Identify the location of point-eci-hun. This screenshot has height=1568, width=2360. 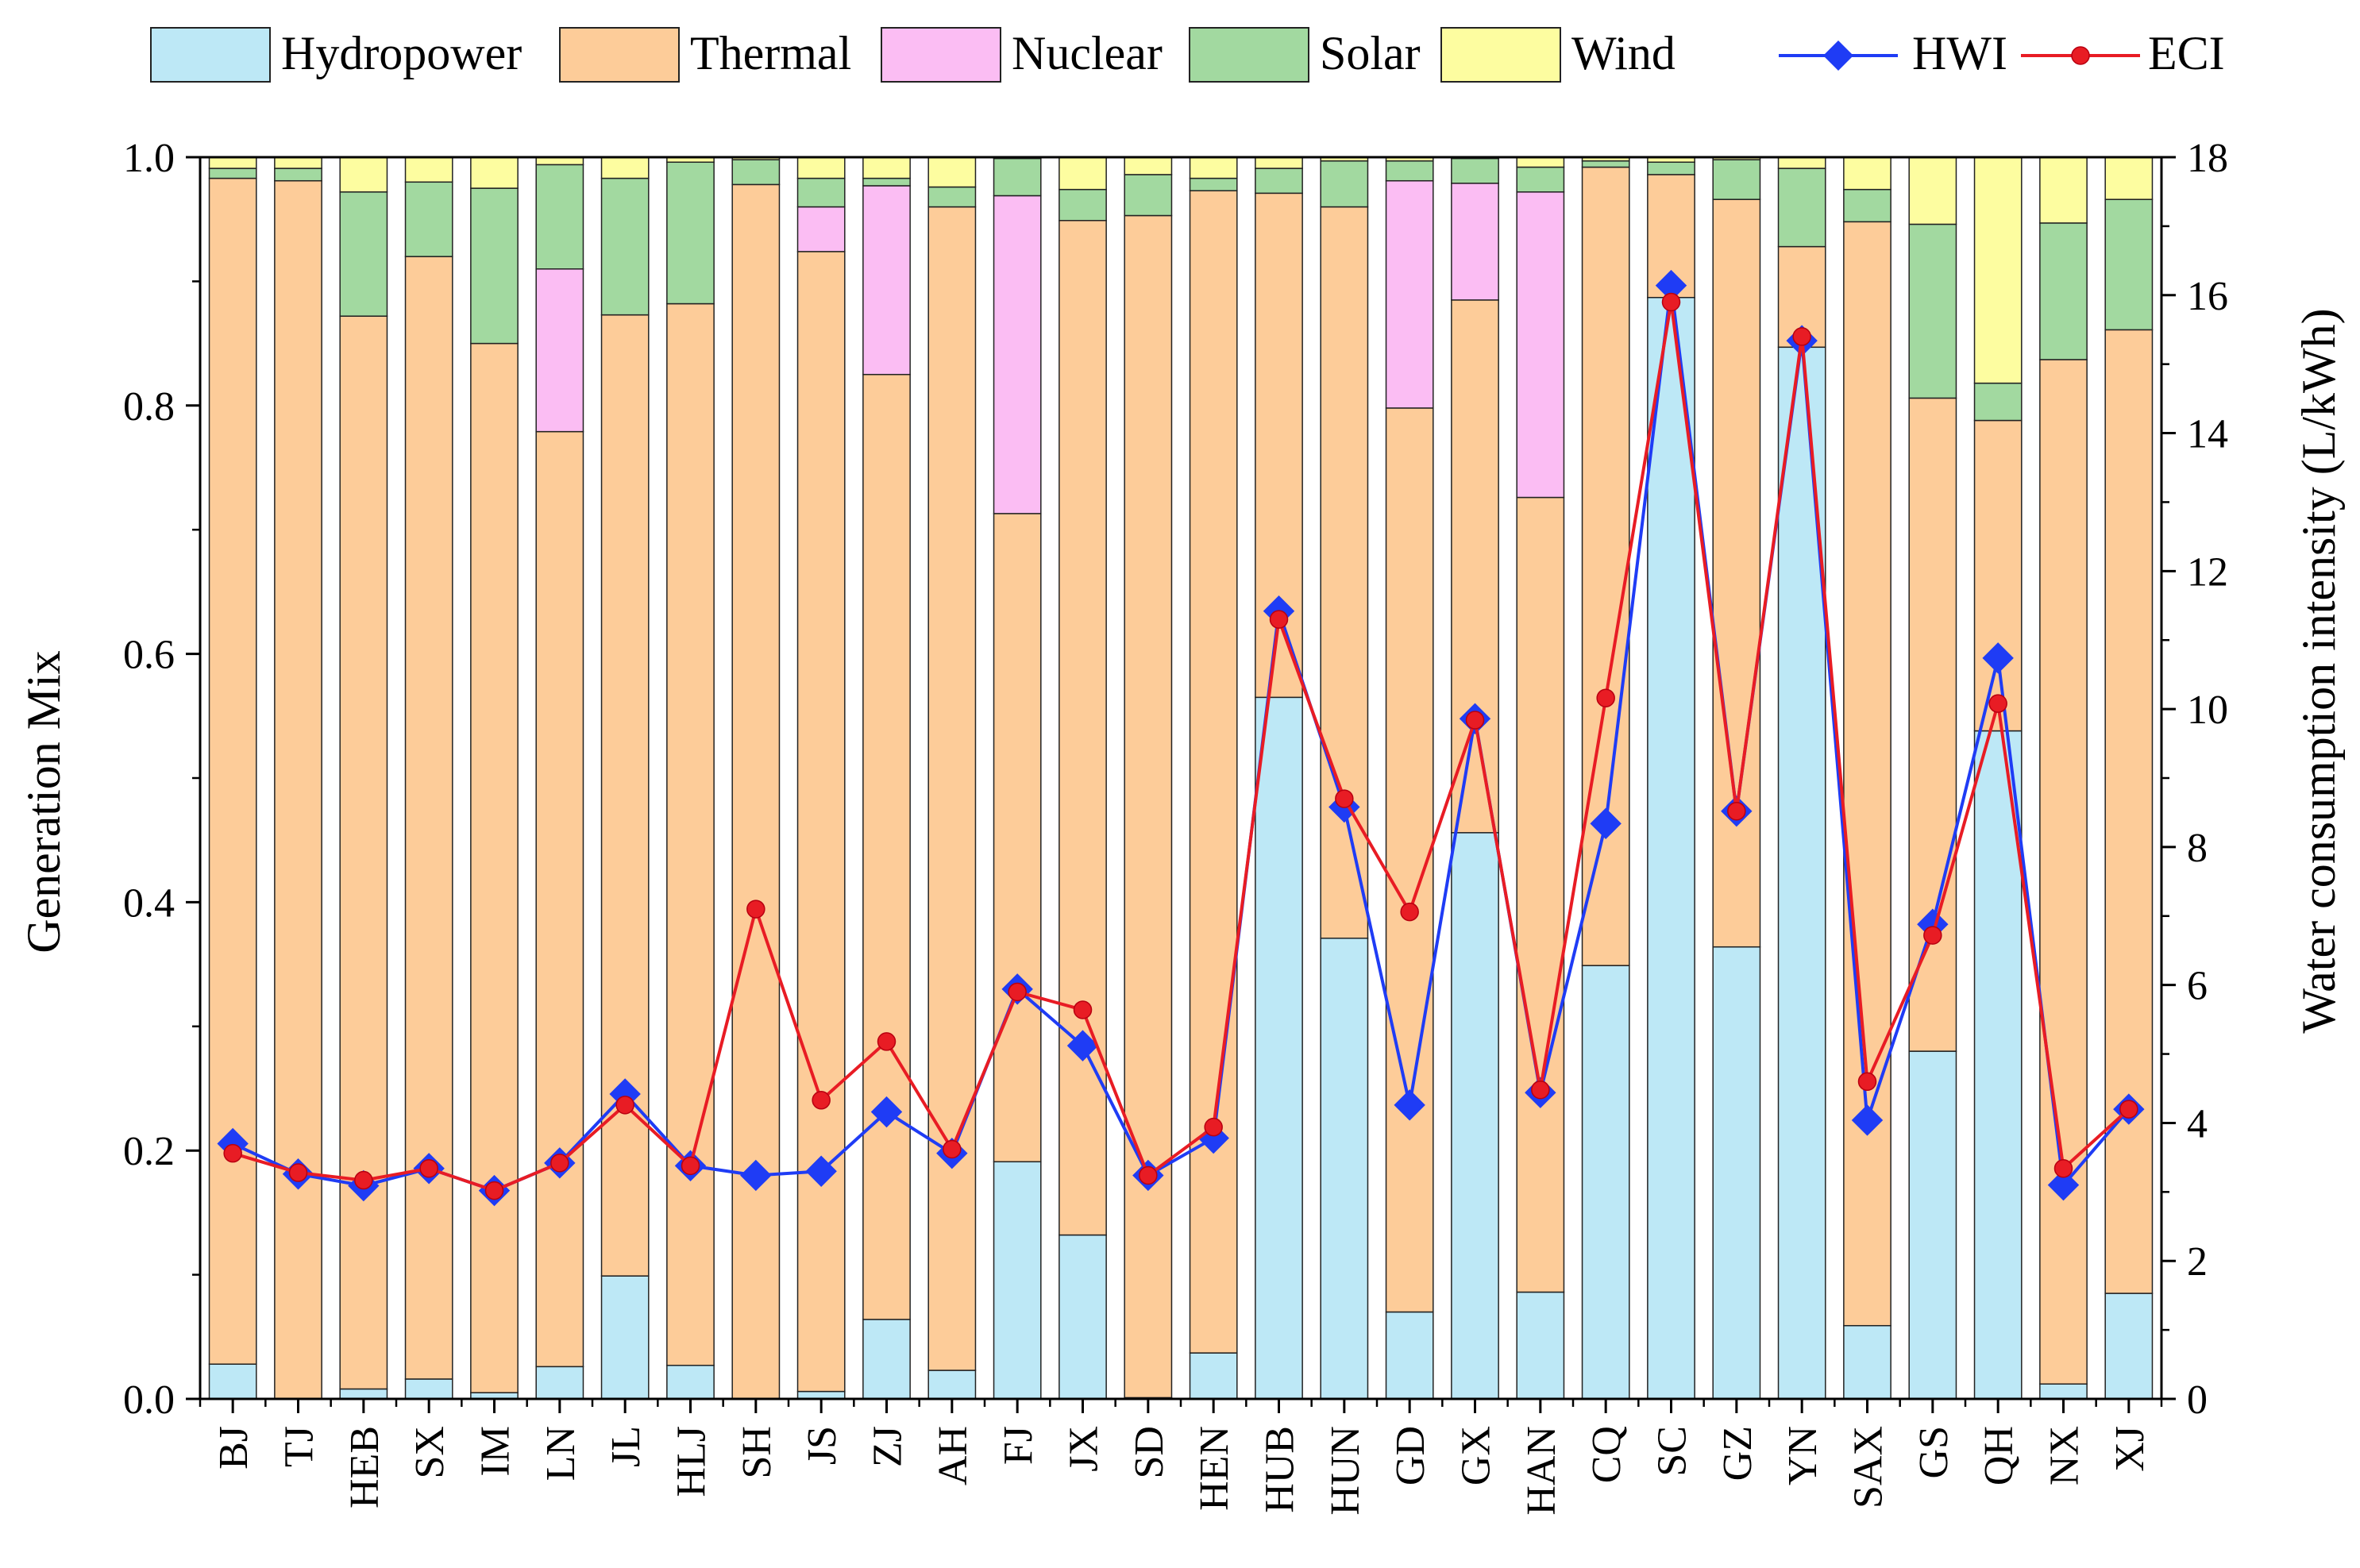
(1344, 799).